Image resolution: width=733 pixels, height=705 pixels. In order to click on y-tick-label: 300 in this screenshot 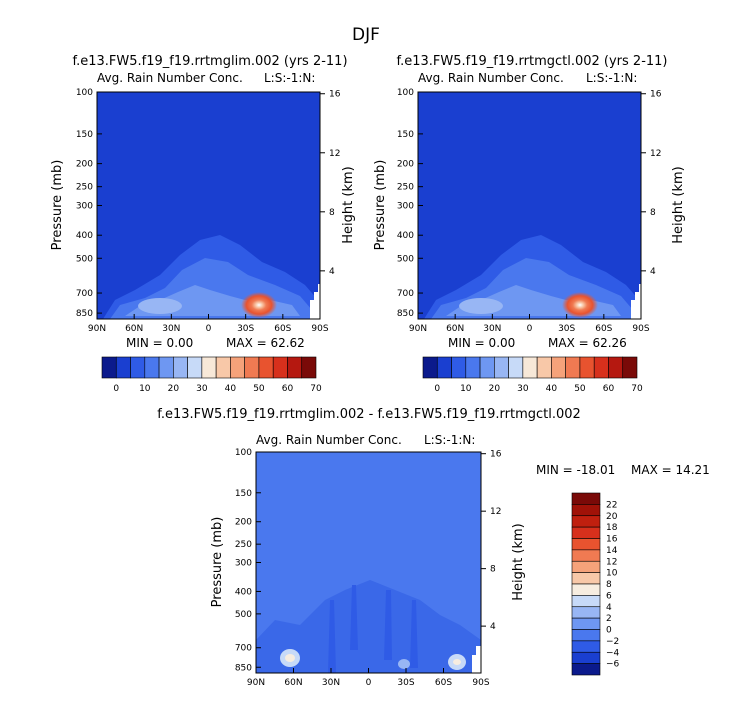, I will do `click(243, 564)`.